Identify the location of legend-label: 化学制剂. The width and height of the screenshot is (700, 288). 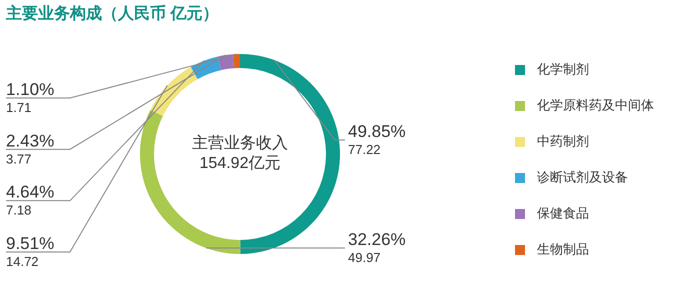
(563, 69).